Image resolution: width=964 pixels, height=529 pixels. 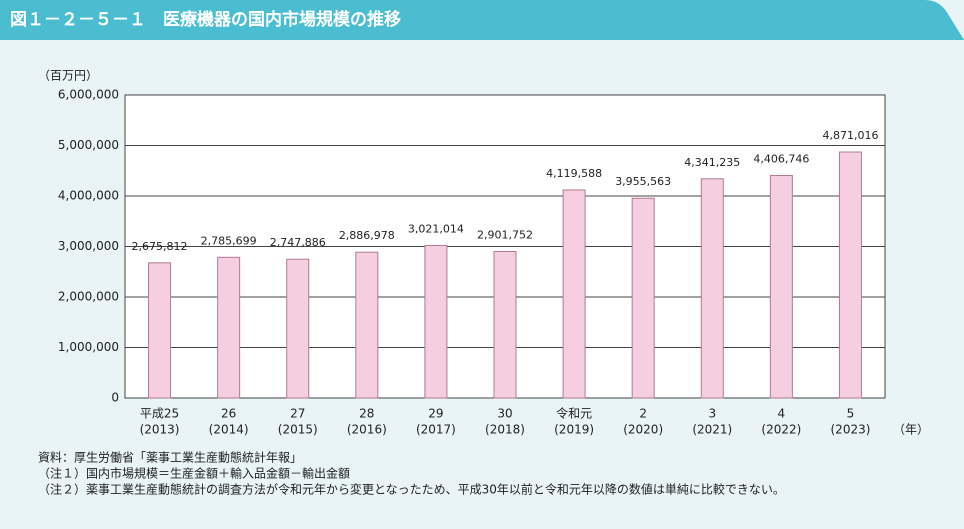 What do you see at coordinates (88, 246) in the screenshot?
I see `y-tick-label: 3,000,000` at bounding box center [88, 246].